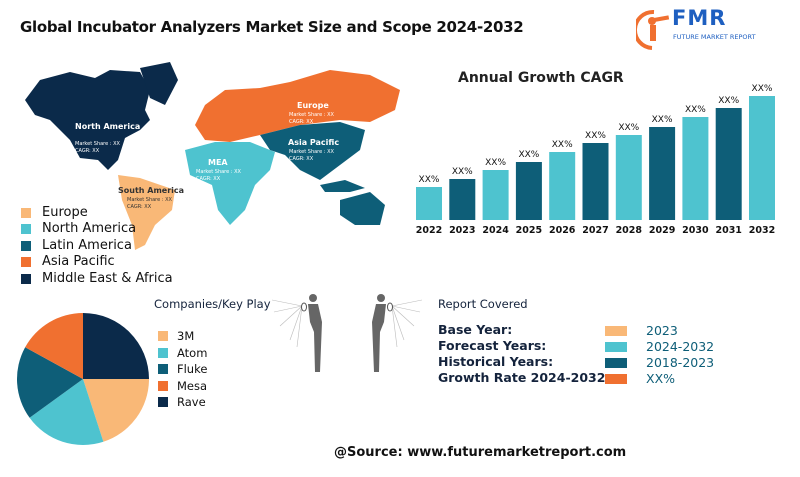  Describe the element at coordinates (192, 352) in the screenshot. I see `legend-label: Atom` at that location.